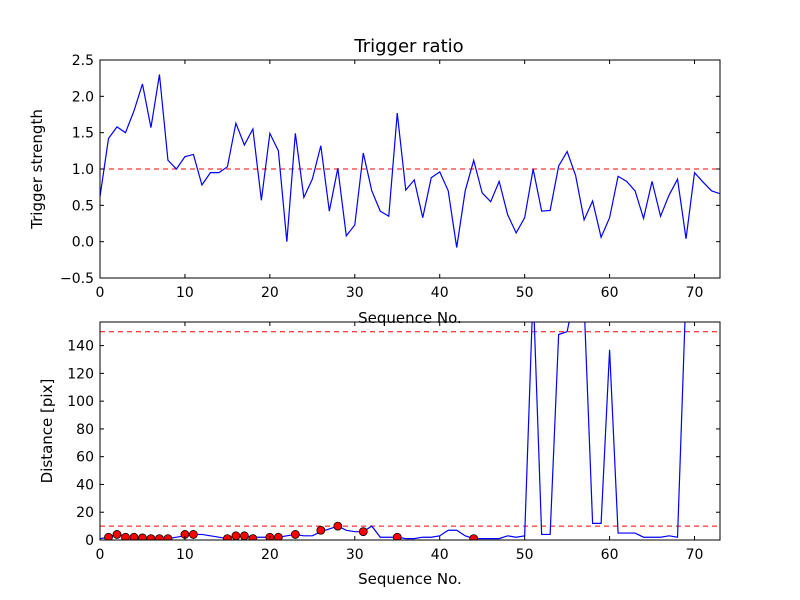 This screenshot has height=600, width=800. I want to click on top-chart-title: Trigger ratio, so click(408, 46).